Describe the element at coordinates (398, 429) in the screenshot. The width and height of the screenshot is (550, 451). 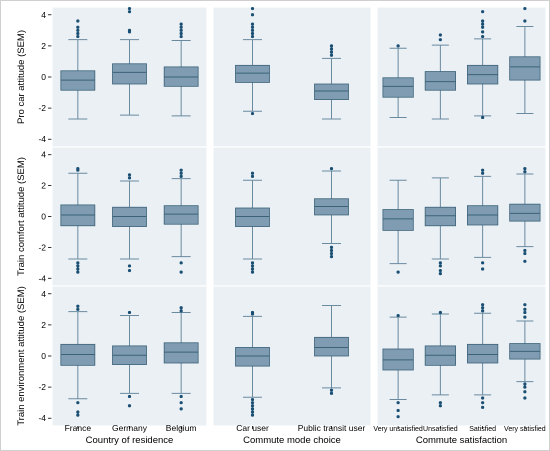
I see `x-tick-label: Very unsatisfied` at that location.